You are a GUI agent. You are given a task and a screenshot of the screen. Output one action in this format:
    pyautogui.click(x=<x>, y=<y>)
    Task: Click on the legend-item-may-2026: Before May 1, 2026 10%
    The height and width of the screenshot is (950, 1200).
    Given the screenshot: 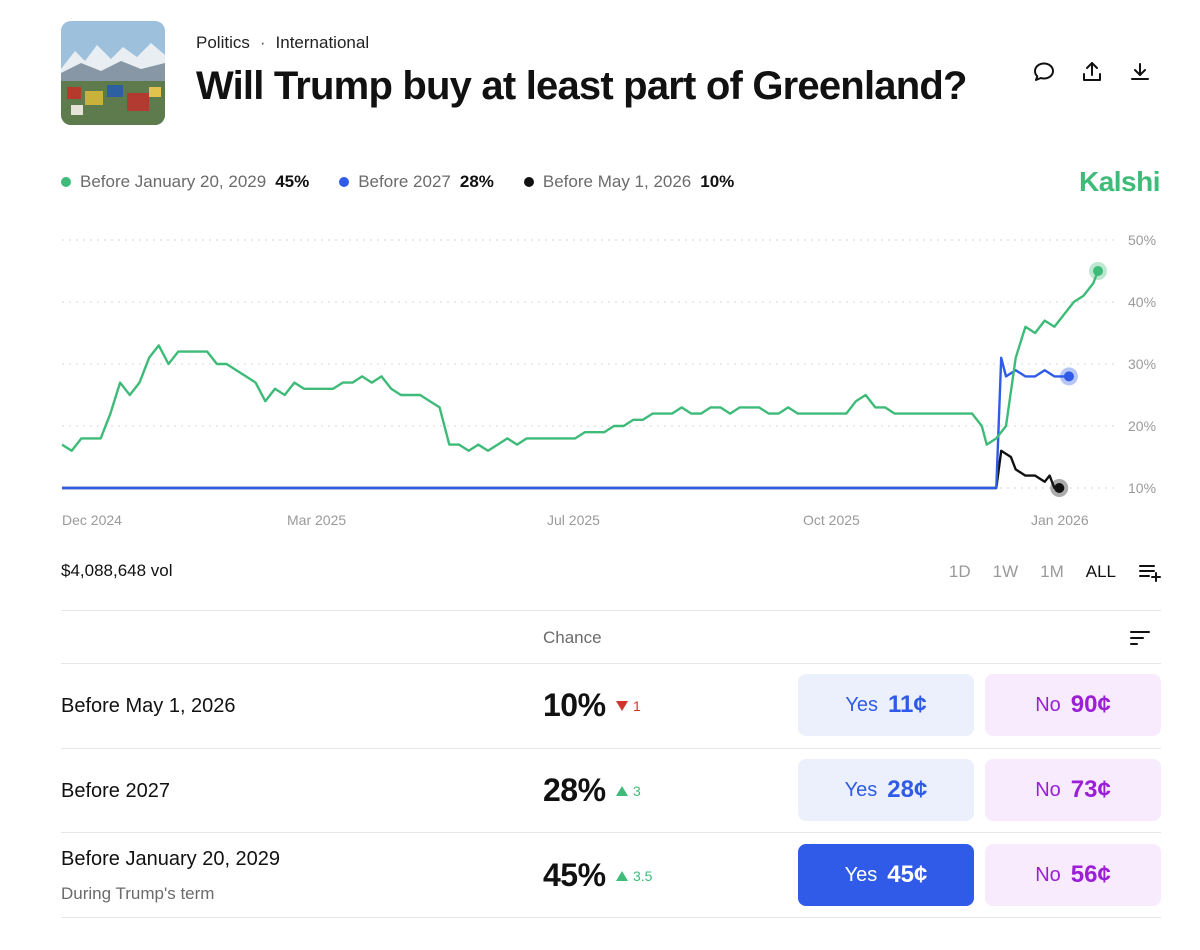 What is the action you would take?
    pyautogui.click(x=629, y=182)
    